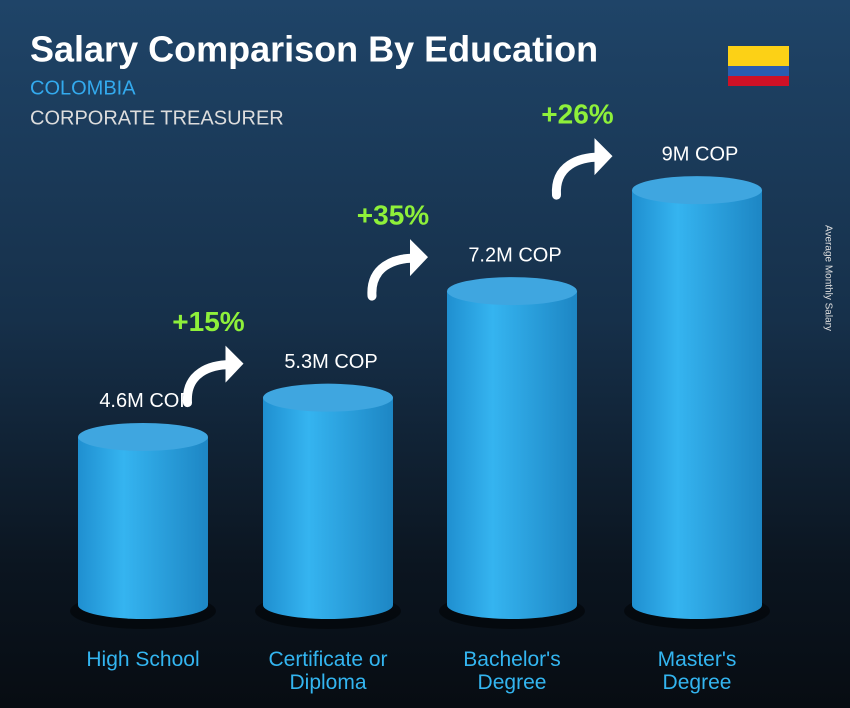 This screenshot has height=708, width=850. I want to click on value-label: 7.2M COP, so click(514, 255).